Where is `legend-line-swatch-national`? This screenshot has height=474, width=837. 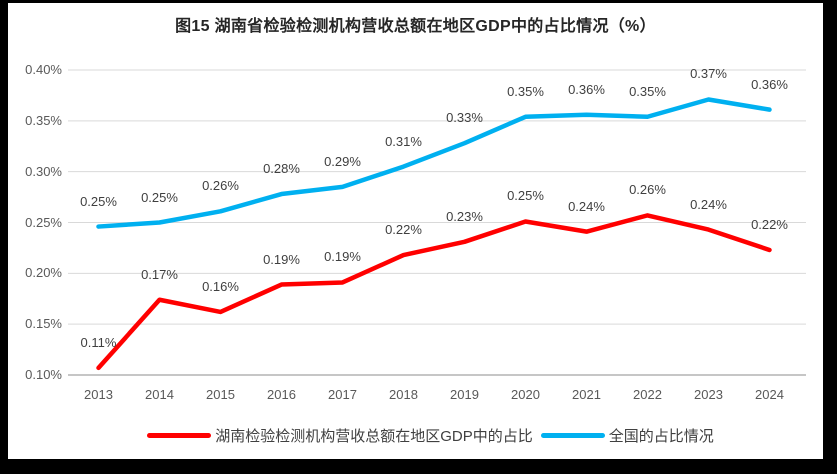 legend-line-swatch-national is located at coordinates (572, 435).